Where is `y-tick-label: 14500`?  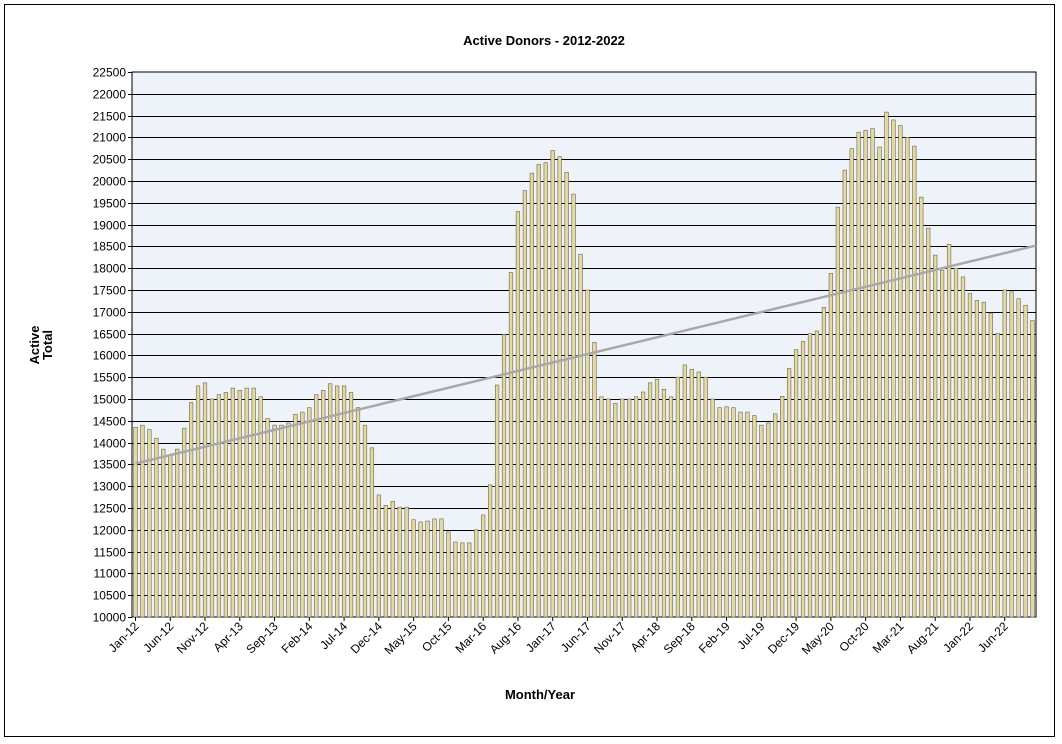
y-tick-label: 14500 is located at coordinates (110, 422).